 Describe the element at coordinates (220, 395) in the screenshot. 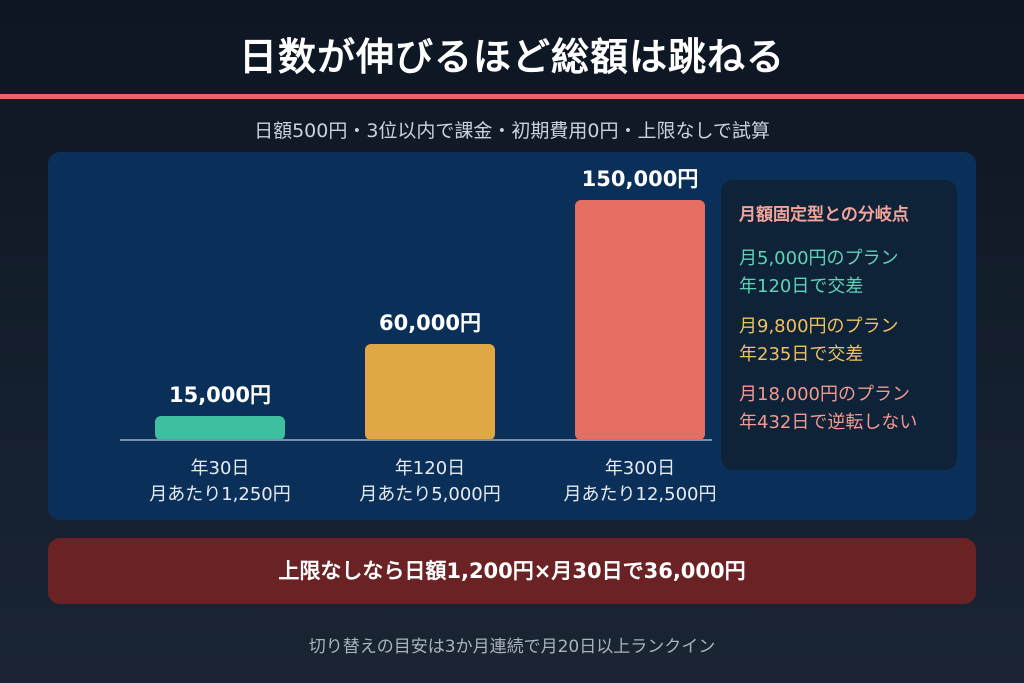

I see `bar-value-label: 15,000円` at that location.